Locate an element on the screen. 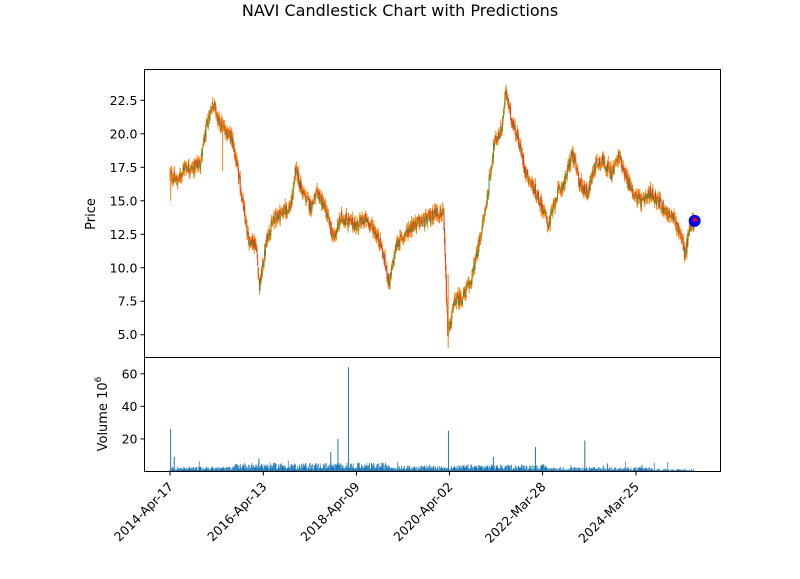 This screenshot has width=800, height=579. prediction-markers is located at coordinates (694, 220).